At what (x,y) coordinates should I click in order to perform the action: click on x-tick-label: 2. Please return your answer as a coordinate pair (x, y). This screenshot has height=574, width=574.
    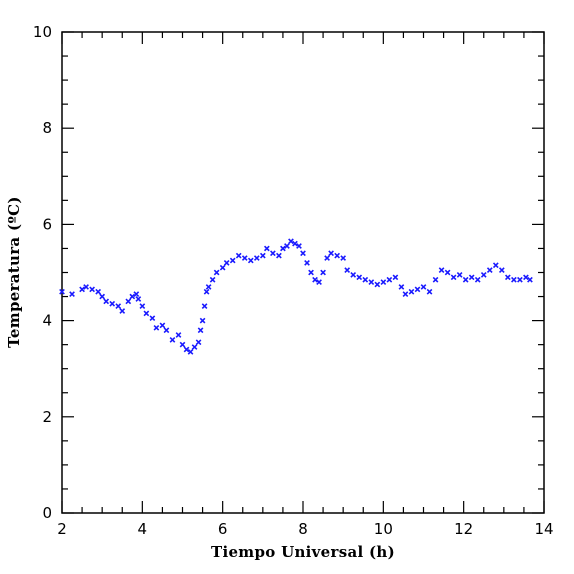
    Looking at the image, I should click on (62, 529).